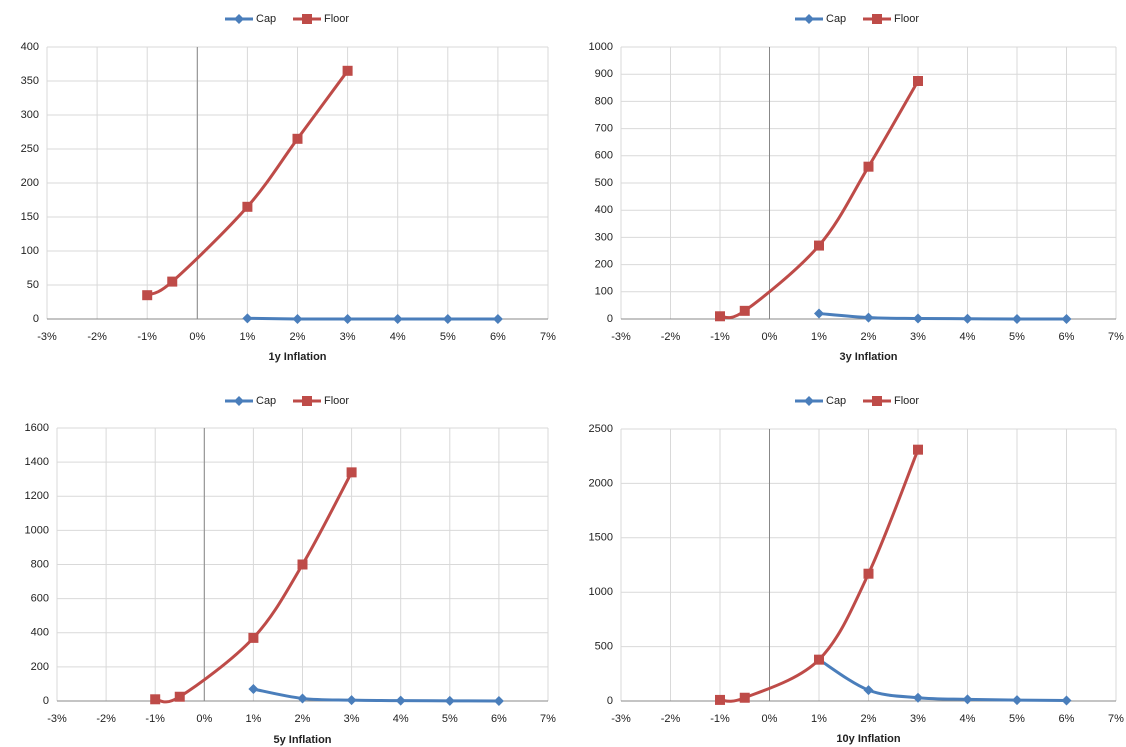 This screenshot has height=747, width=1126. I want to click on x-axis-title: 3y Inflation, so click(868, 357).